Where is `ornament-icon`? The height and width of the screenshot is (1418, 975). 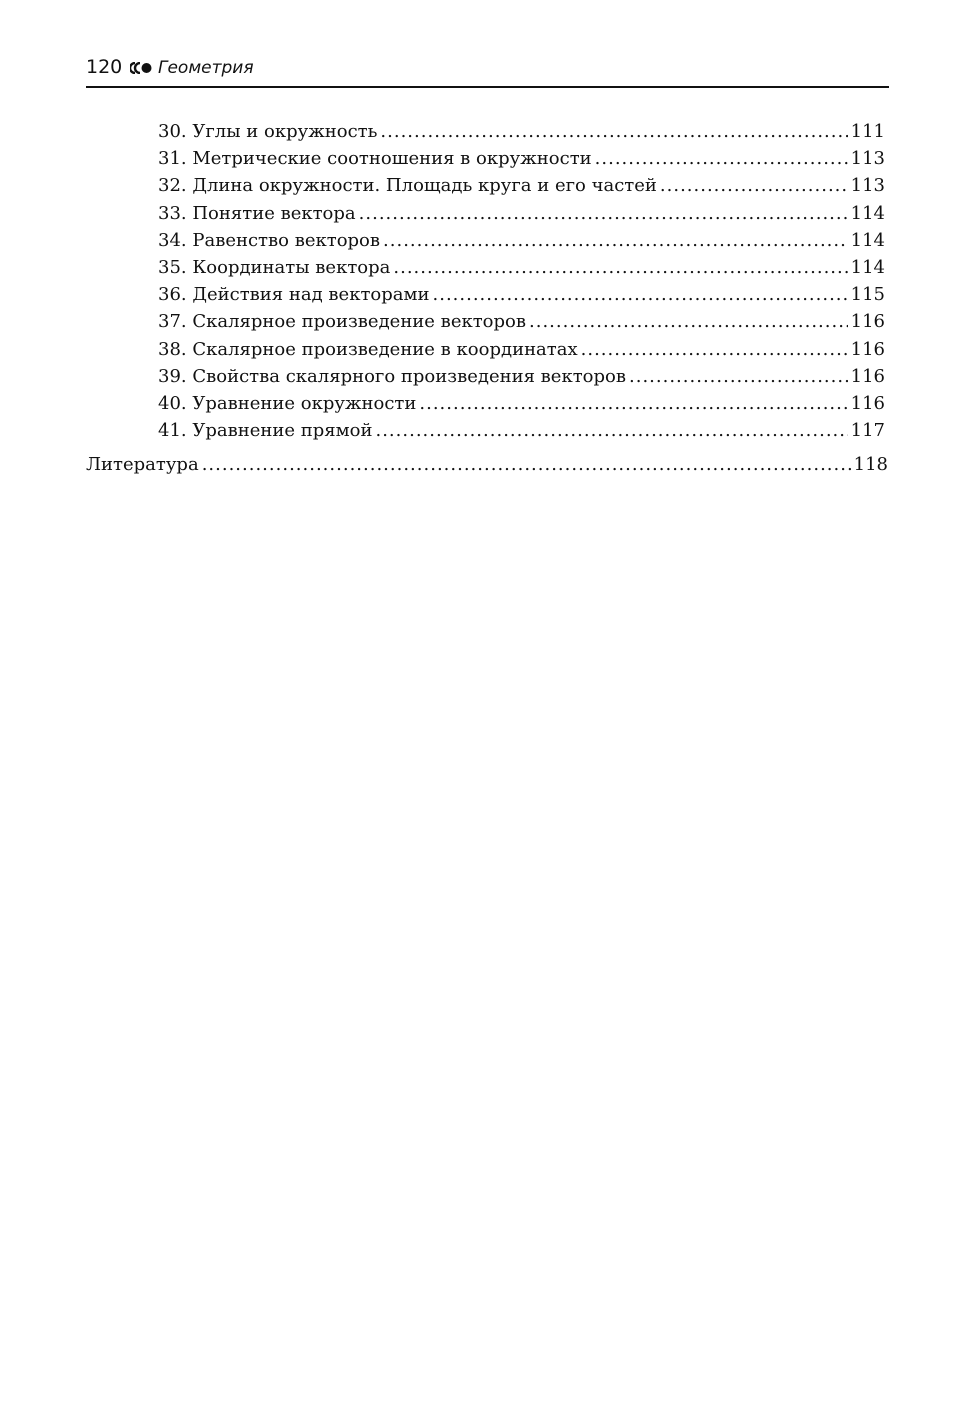
ornament-icon is located at coordinates (141, 68).